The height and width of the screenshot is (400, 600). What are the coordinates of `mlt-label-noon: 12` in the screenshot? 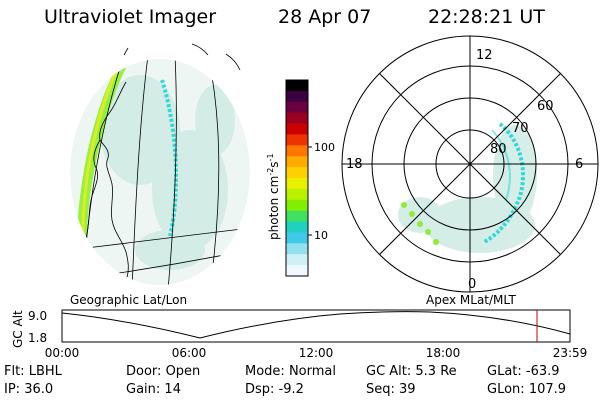 It's located at (484, 55).